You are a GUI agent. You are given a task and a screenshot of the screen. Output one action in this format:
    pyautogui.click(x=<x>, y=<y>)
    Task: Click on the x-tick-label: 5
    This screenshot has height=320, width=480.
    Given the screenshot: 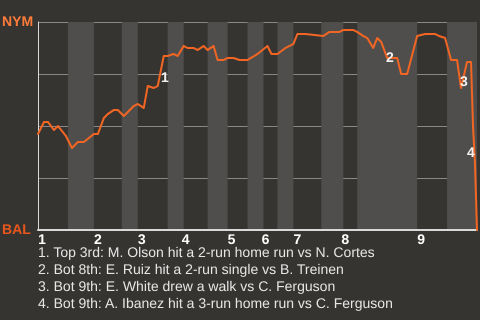 What is the action you would take?
    pyautogui.click(x=232, y=239)
    